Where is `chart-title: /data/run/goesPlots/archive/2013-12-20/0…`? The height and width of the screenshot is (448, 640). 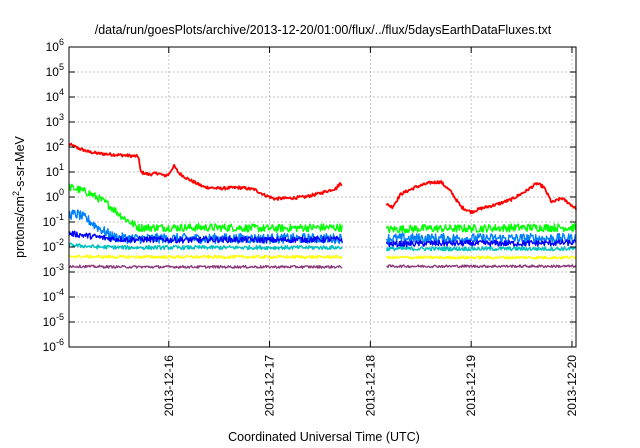 chart-title: /data/run/goesPlots/archive/2013-12-20/0… is located at coordinates (323, 30).